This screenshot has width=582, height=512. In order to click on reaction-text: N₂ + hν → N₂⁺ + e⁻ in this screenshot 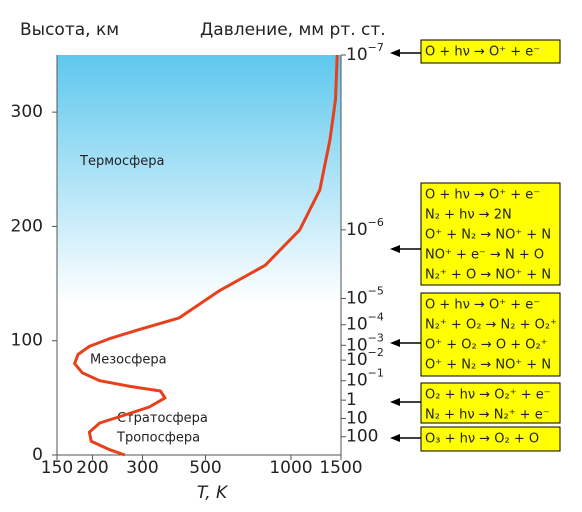, I will do `click(487, 415)`.